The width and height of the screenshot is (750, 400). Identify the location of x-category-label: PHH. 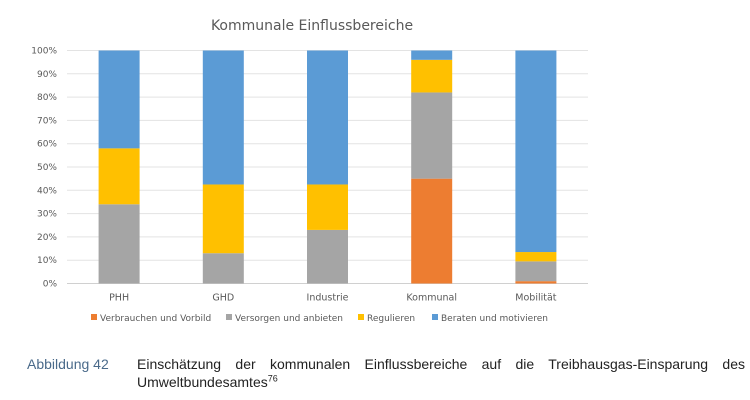
(119, 298).